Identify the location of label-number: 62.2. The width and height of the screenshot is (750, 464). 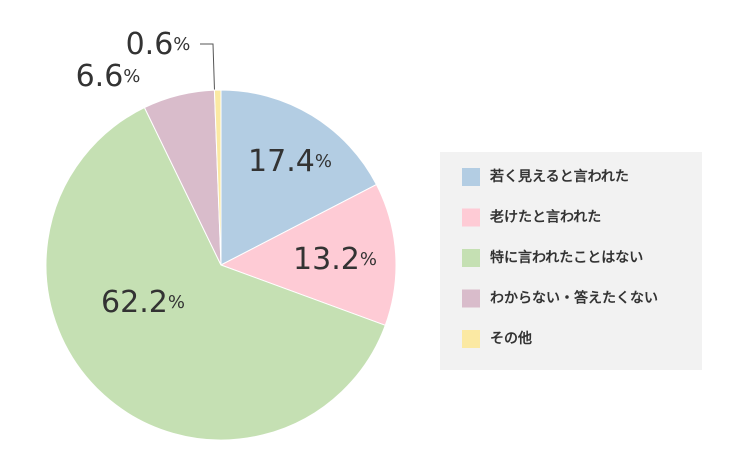
(134, 302).